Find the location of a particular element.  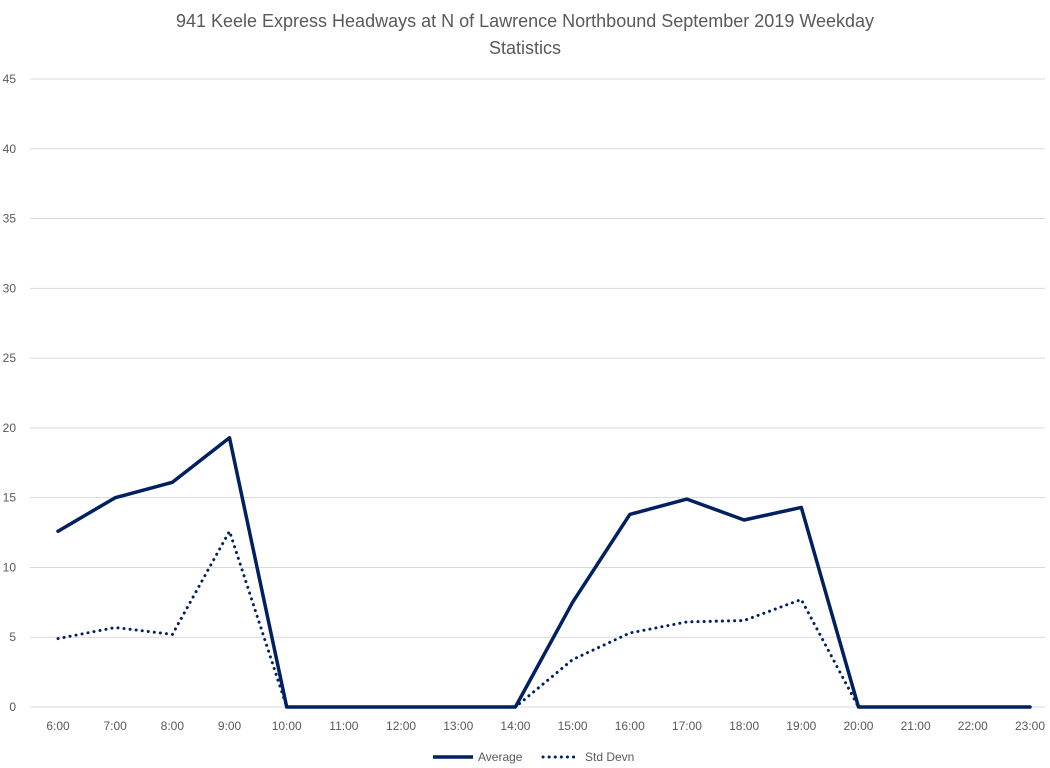

x-tick-label: 15:00 is located at coordinates (573, 726).